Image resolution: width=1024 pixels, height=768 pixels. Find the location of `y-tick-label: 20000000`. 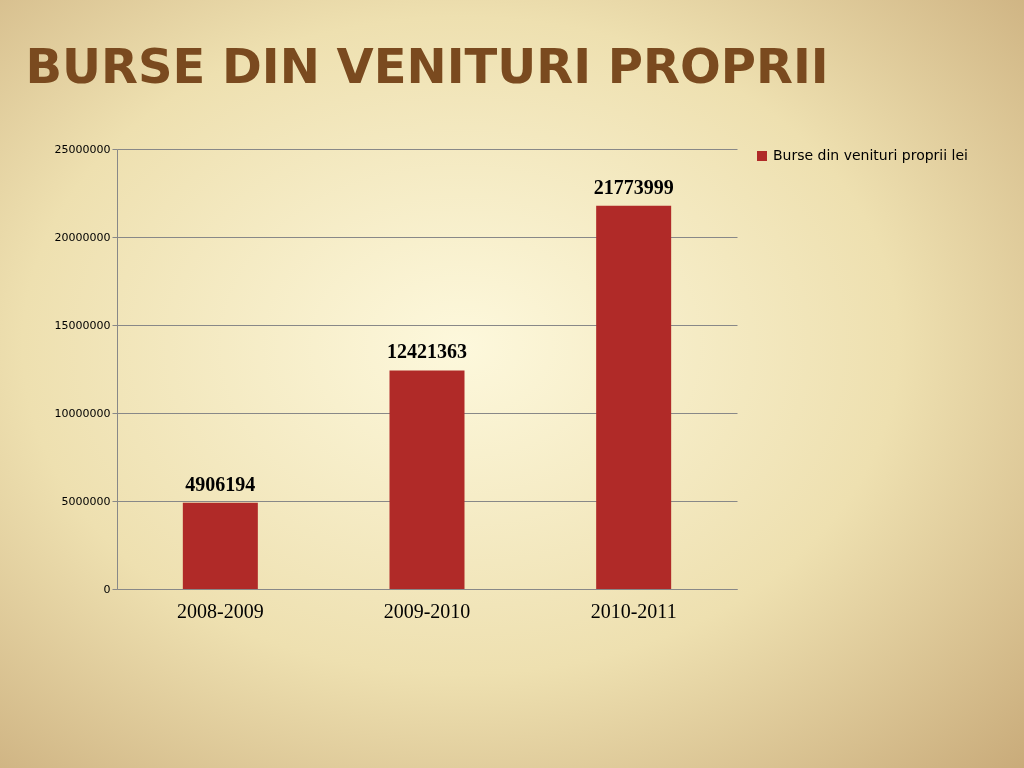

y-tick-label: 20000000 is located at coordinates (82, 237).